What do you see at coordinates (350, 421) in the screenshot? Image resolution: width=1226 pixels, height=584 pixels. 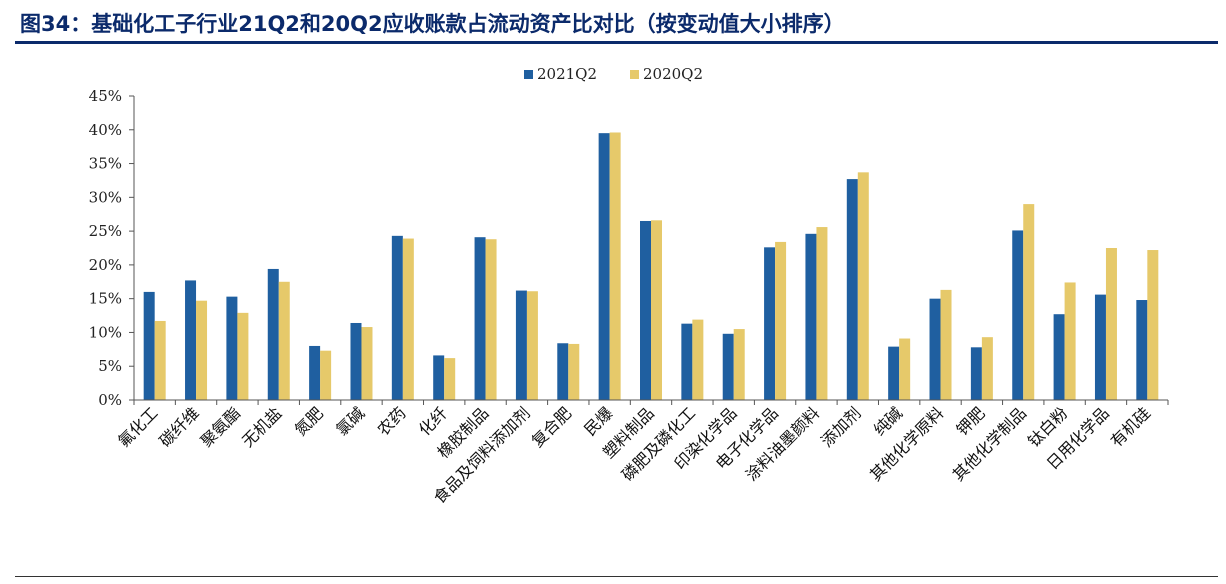 I see `x-category-label: 氯碱` at bounding box center [350, 421].